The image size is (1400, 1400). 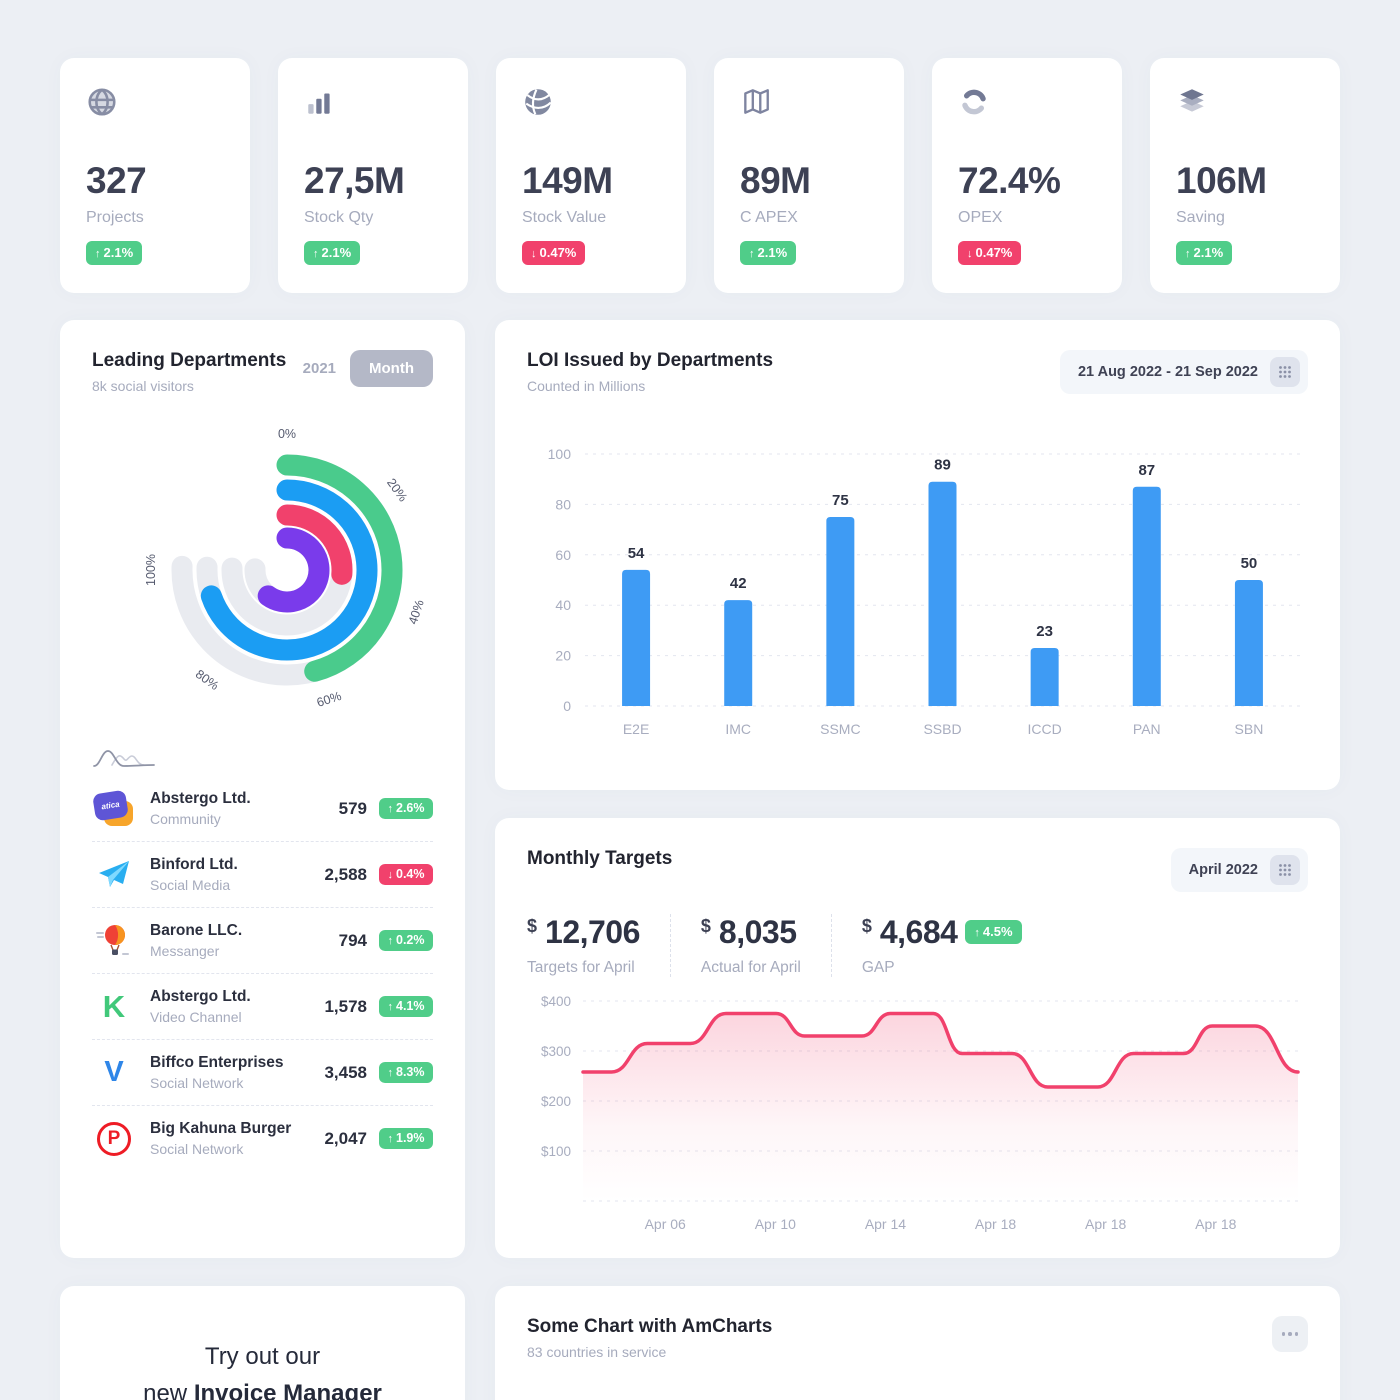 I want to click on stat-label: Targets for April, so click(x=581, y=967).